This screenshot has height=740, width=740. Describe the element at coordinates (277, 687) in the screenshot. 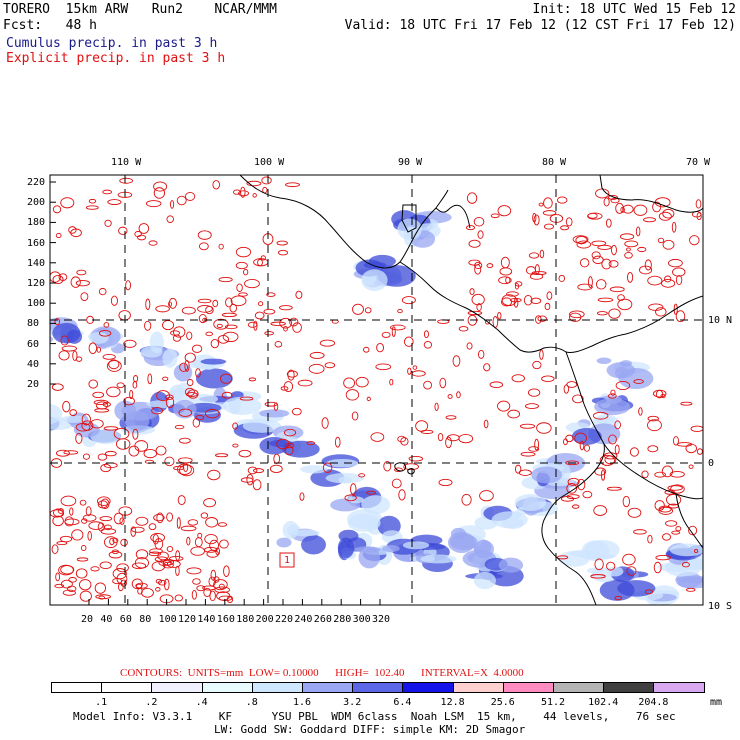

I see `colorbar-cell` at that location.